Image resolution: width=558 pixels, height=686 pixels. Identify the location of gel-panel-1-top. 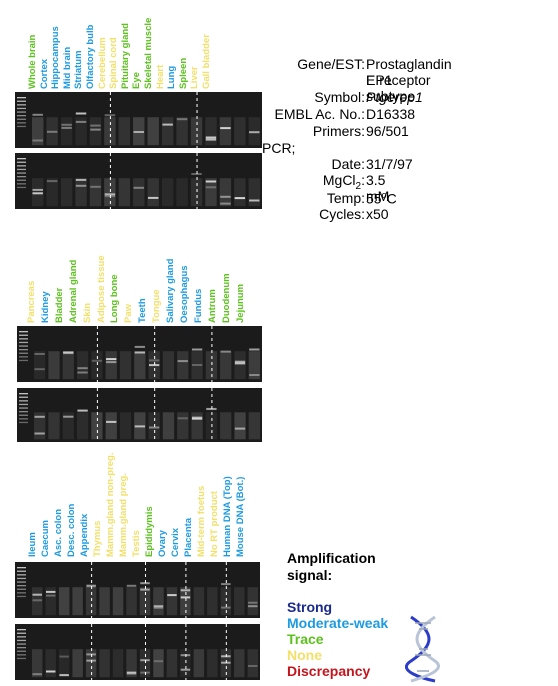
(138, 120).